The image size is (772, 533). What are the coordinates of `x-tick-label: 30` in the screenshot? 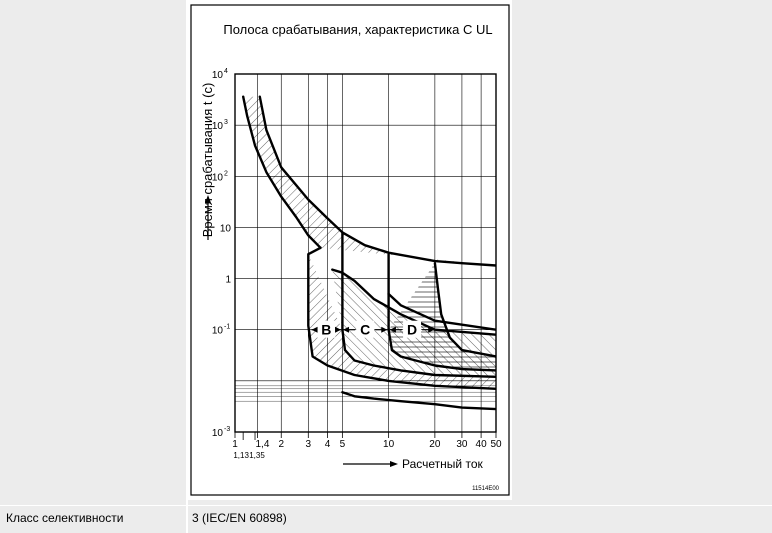 It's located at (462, 444).